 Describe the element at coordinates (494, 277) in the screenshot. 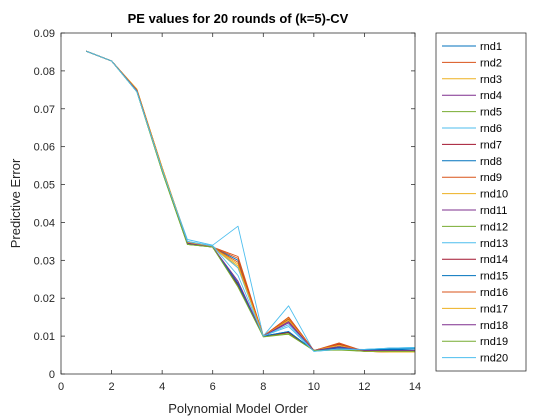

I see `legend-label: rnd15` at that location.